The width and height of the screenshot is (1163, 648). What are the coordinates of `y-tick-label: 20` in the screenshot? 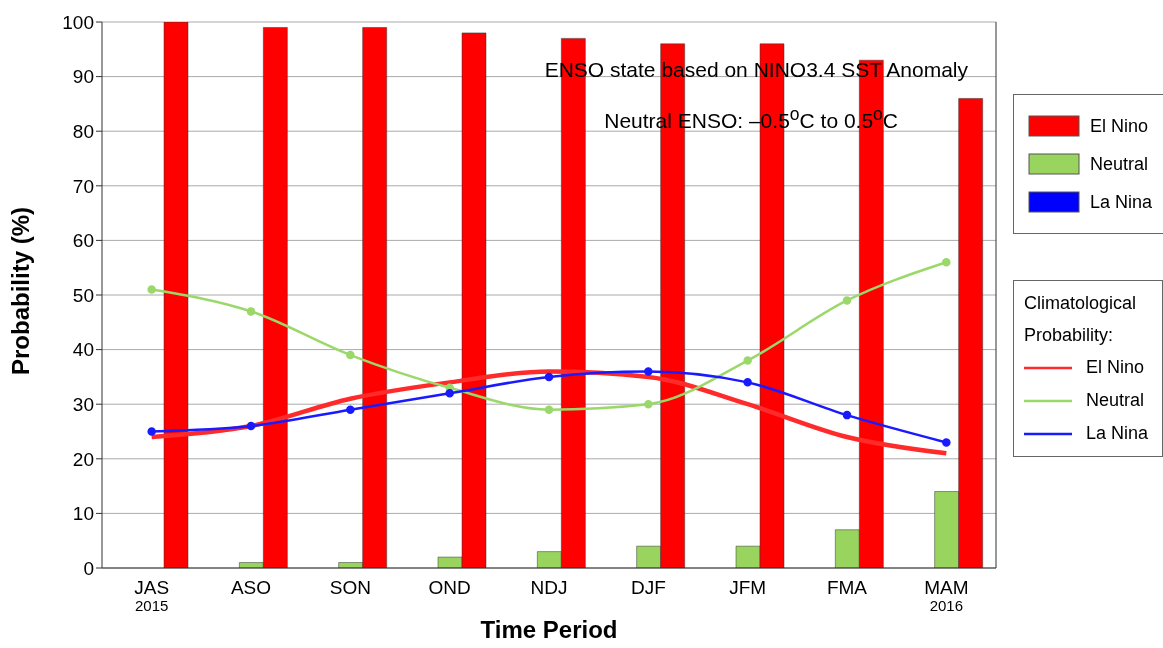 It's located at (83, 459).